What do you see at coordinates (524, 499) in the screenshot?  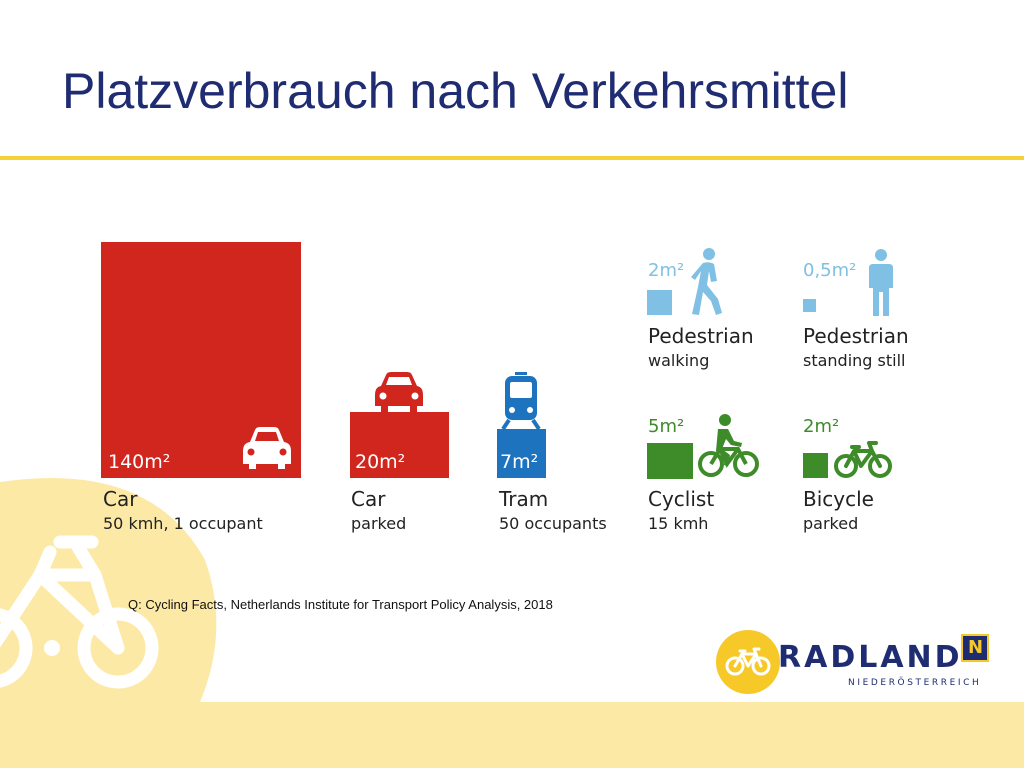 I see `tram-name: Tram` at bounding box center [524, 499].